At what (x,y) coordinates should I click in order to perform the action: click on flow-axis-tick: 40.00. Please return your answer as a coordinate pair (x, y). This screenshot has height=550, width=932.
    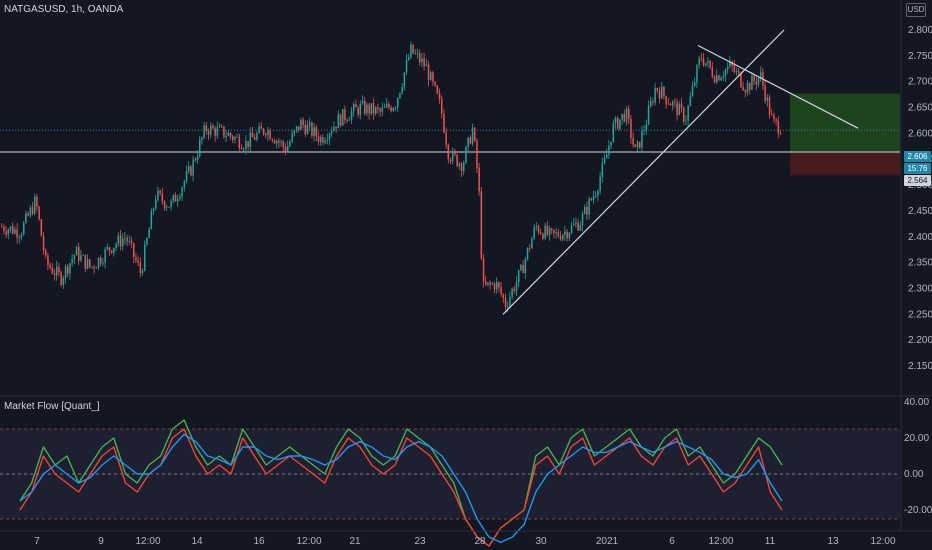
    Looking at the image, I should click on (916, 402).